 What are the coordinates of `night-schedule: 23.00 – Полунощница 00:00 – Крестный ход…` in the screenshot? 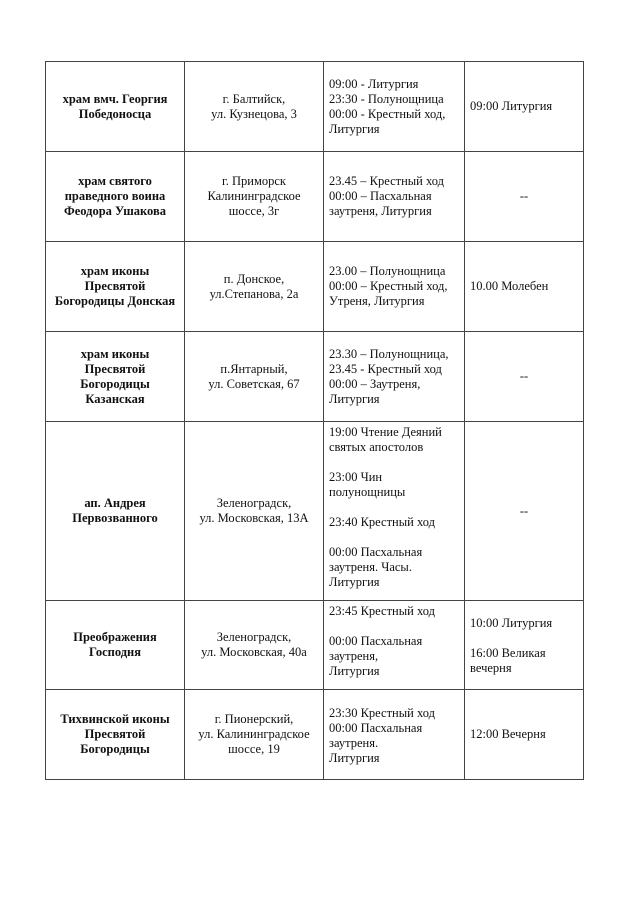 It's located at (394, 286).